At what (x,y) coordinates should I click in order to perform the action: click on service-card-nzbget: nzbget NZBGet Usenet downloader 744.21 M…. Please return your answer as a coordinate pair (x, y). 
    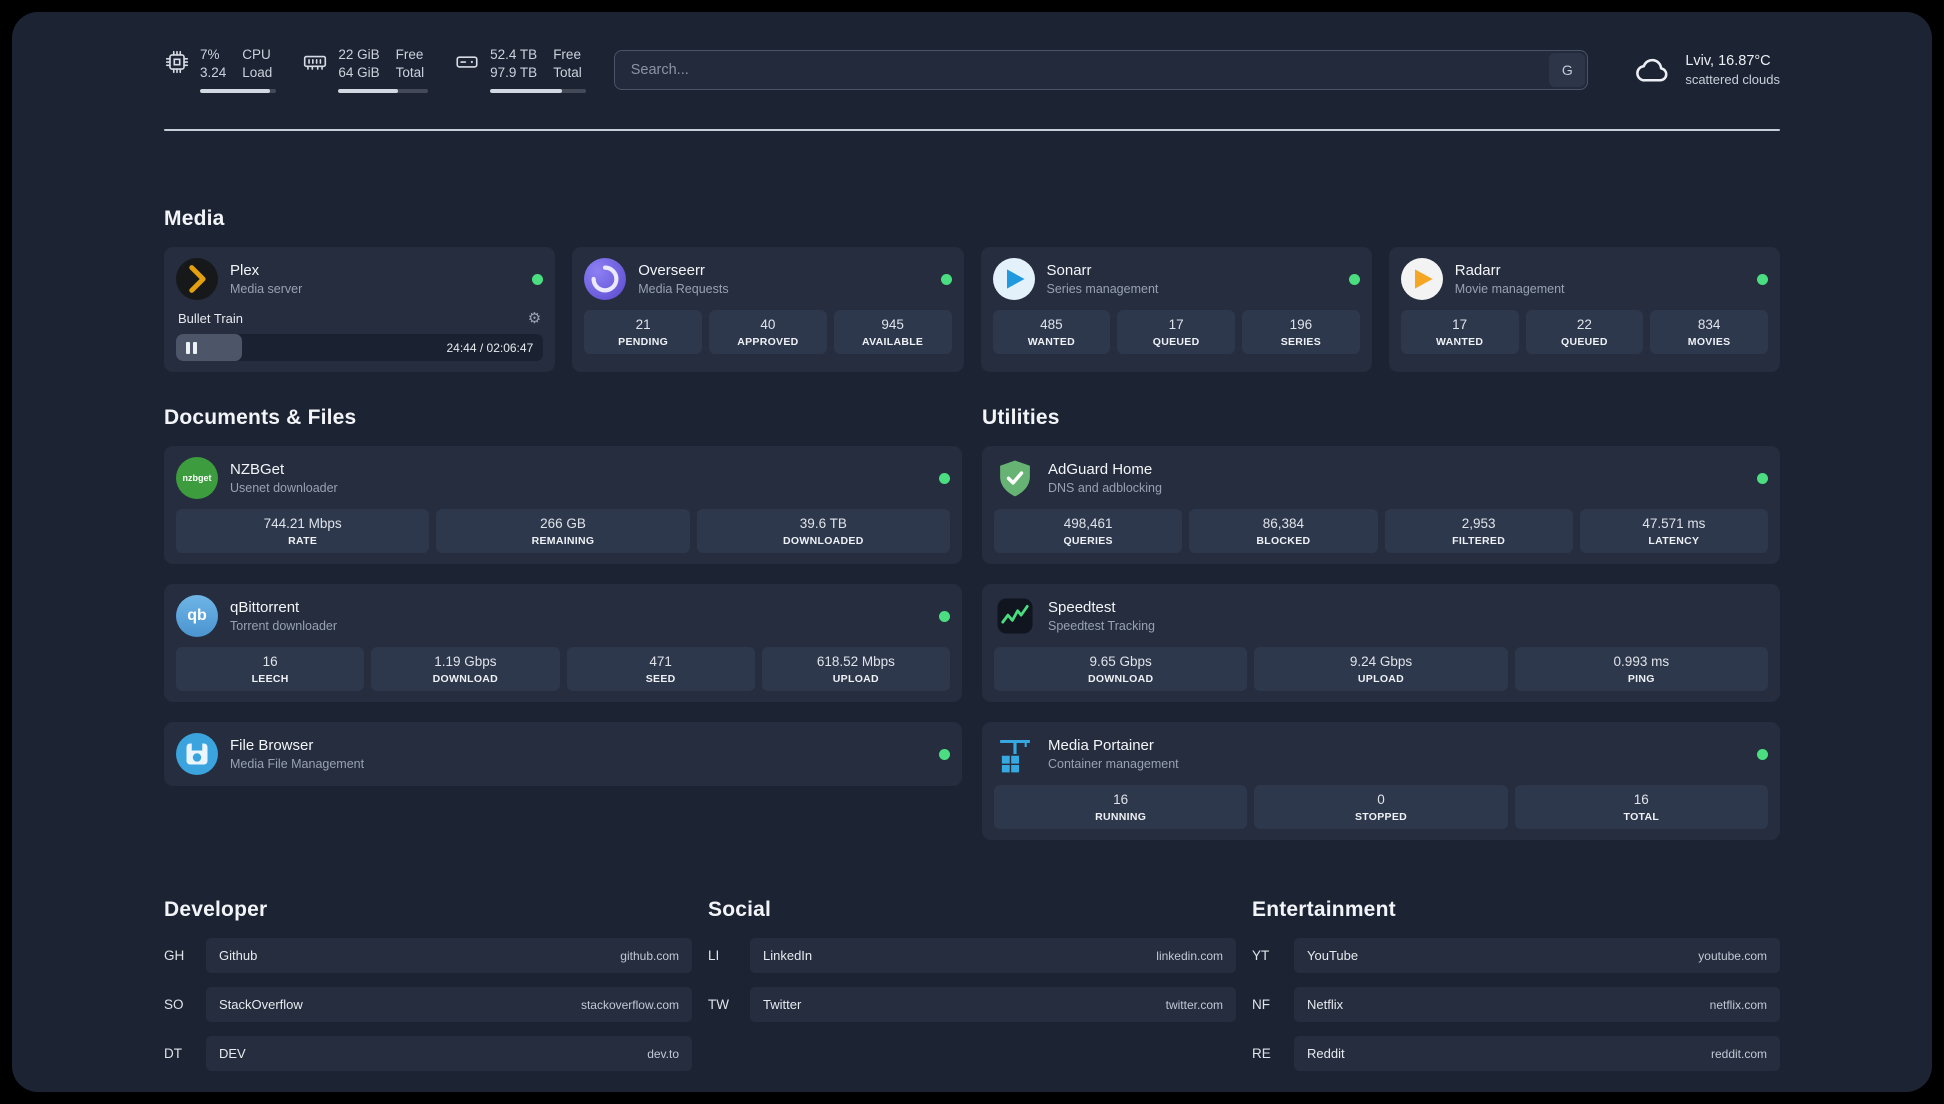
    Looking at the image, I should click on (563, 505).